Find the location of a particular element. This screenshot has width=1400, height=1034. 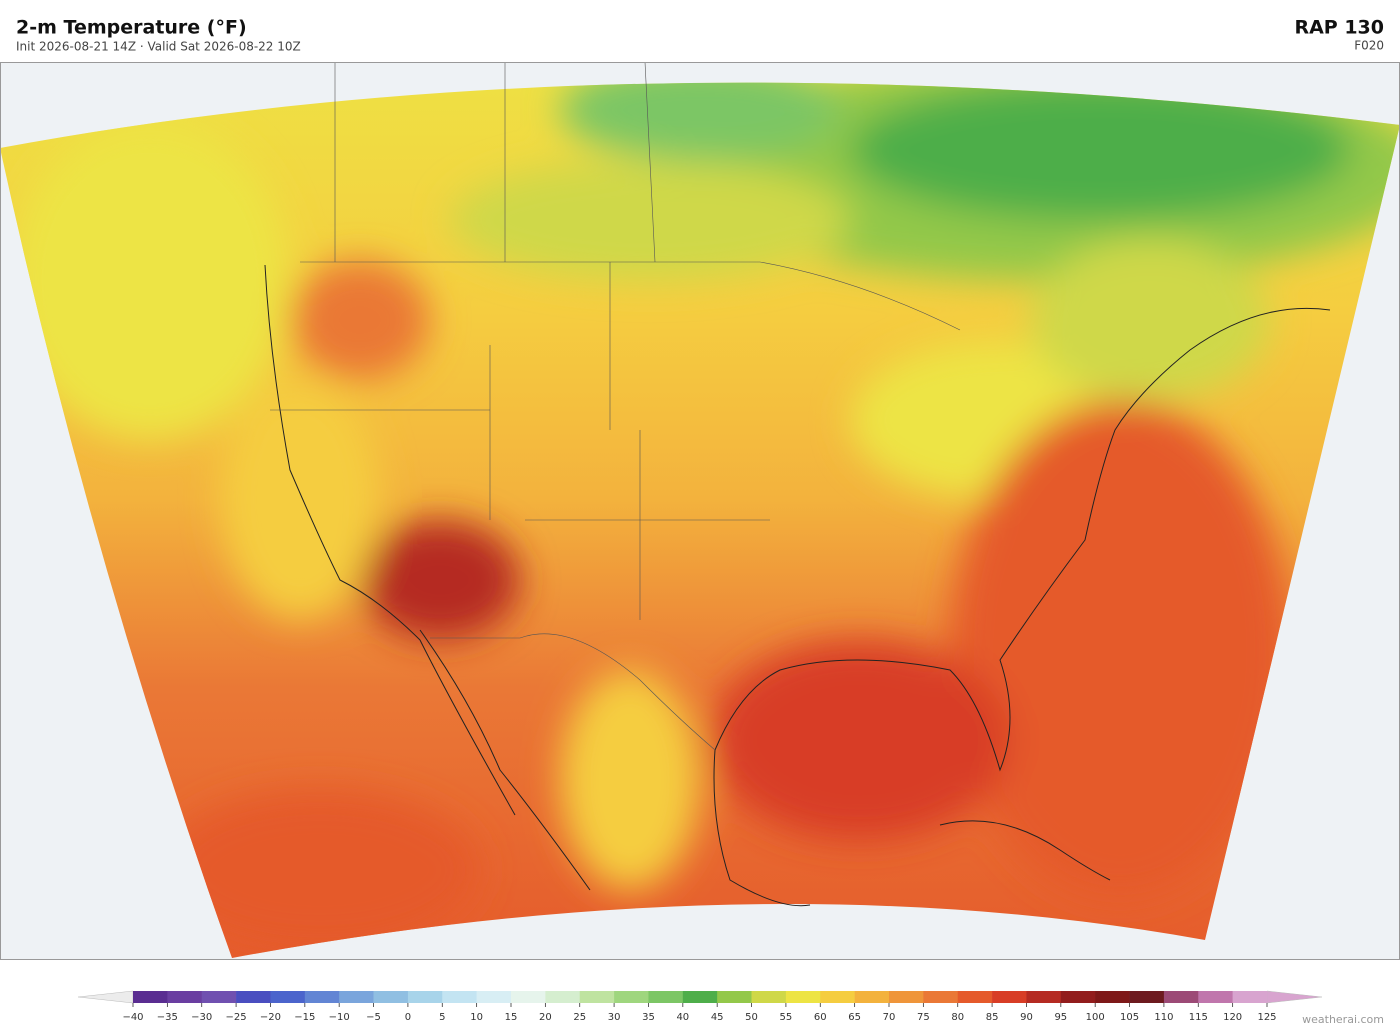

colorbar-tick-label: 70 is located at coordinates (889, 1017).